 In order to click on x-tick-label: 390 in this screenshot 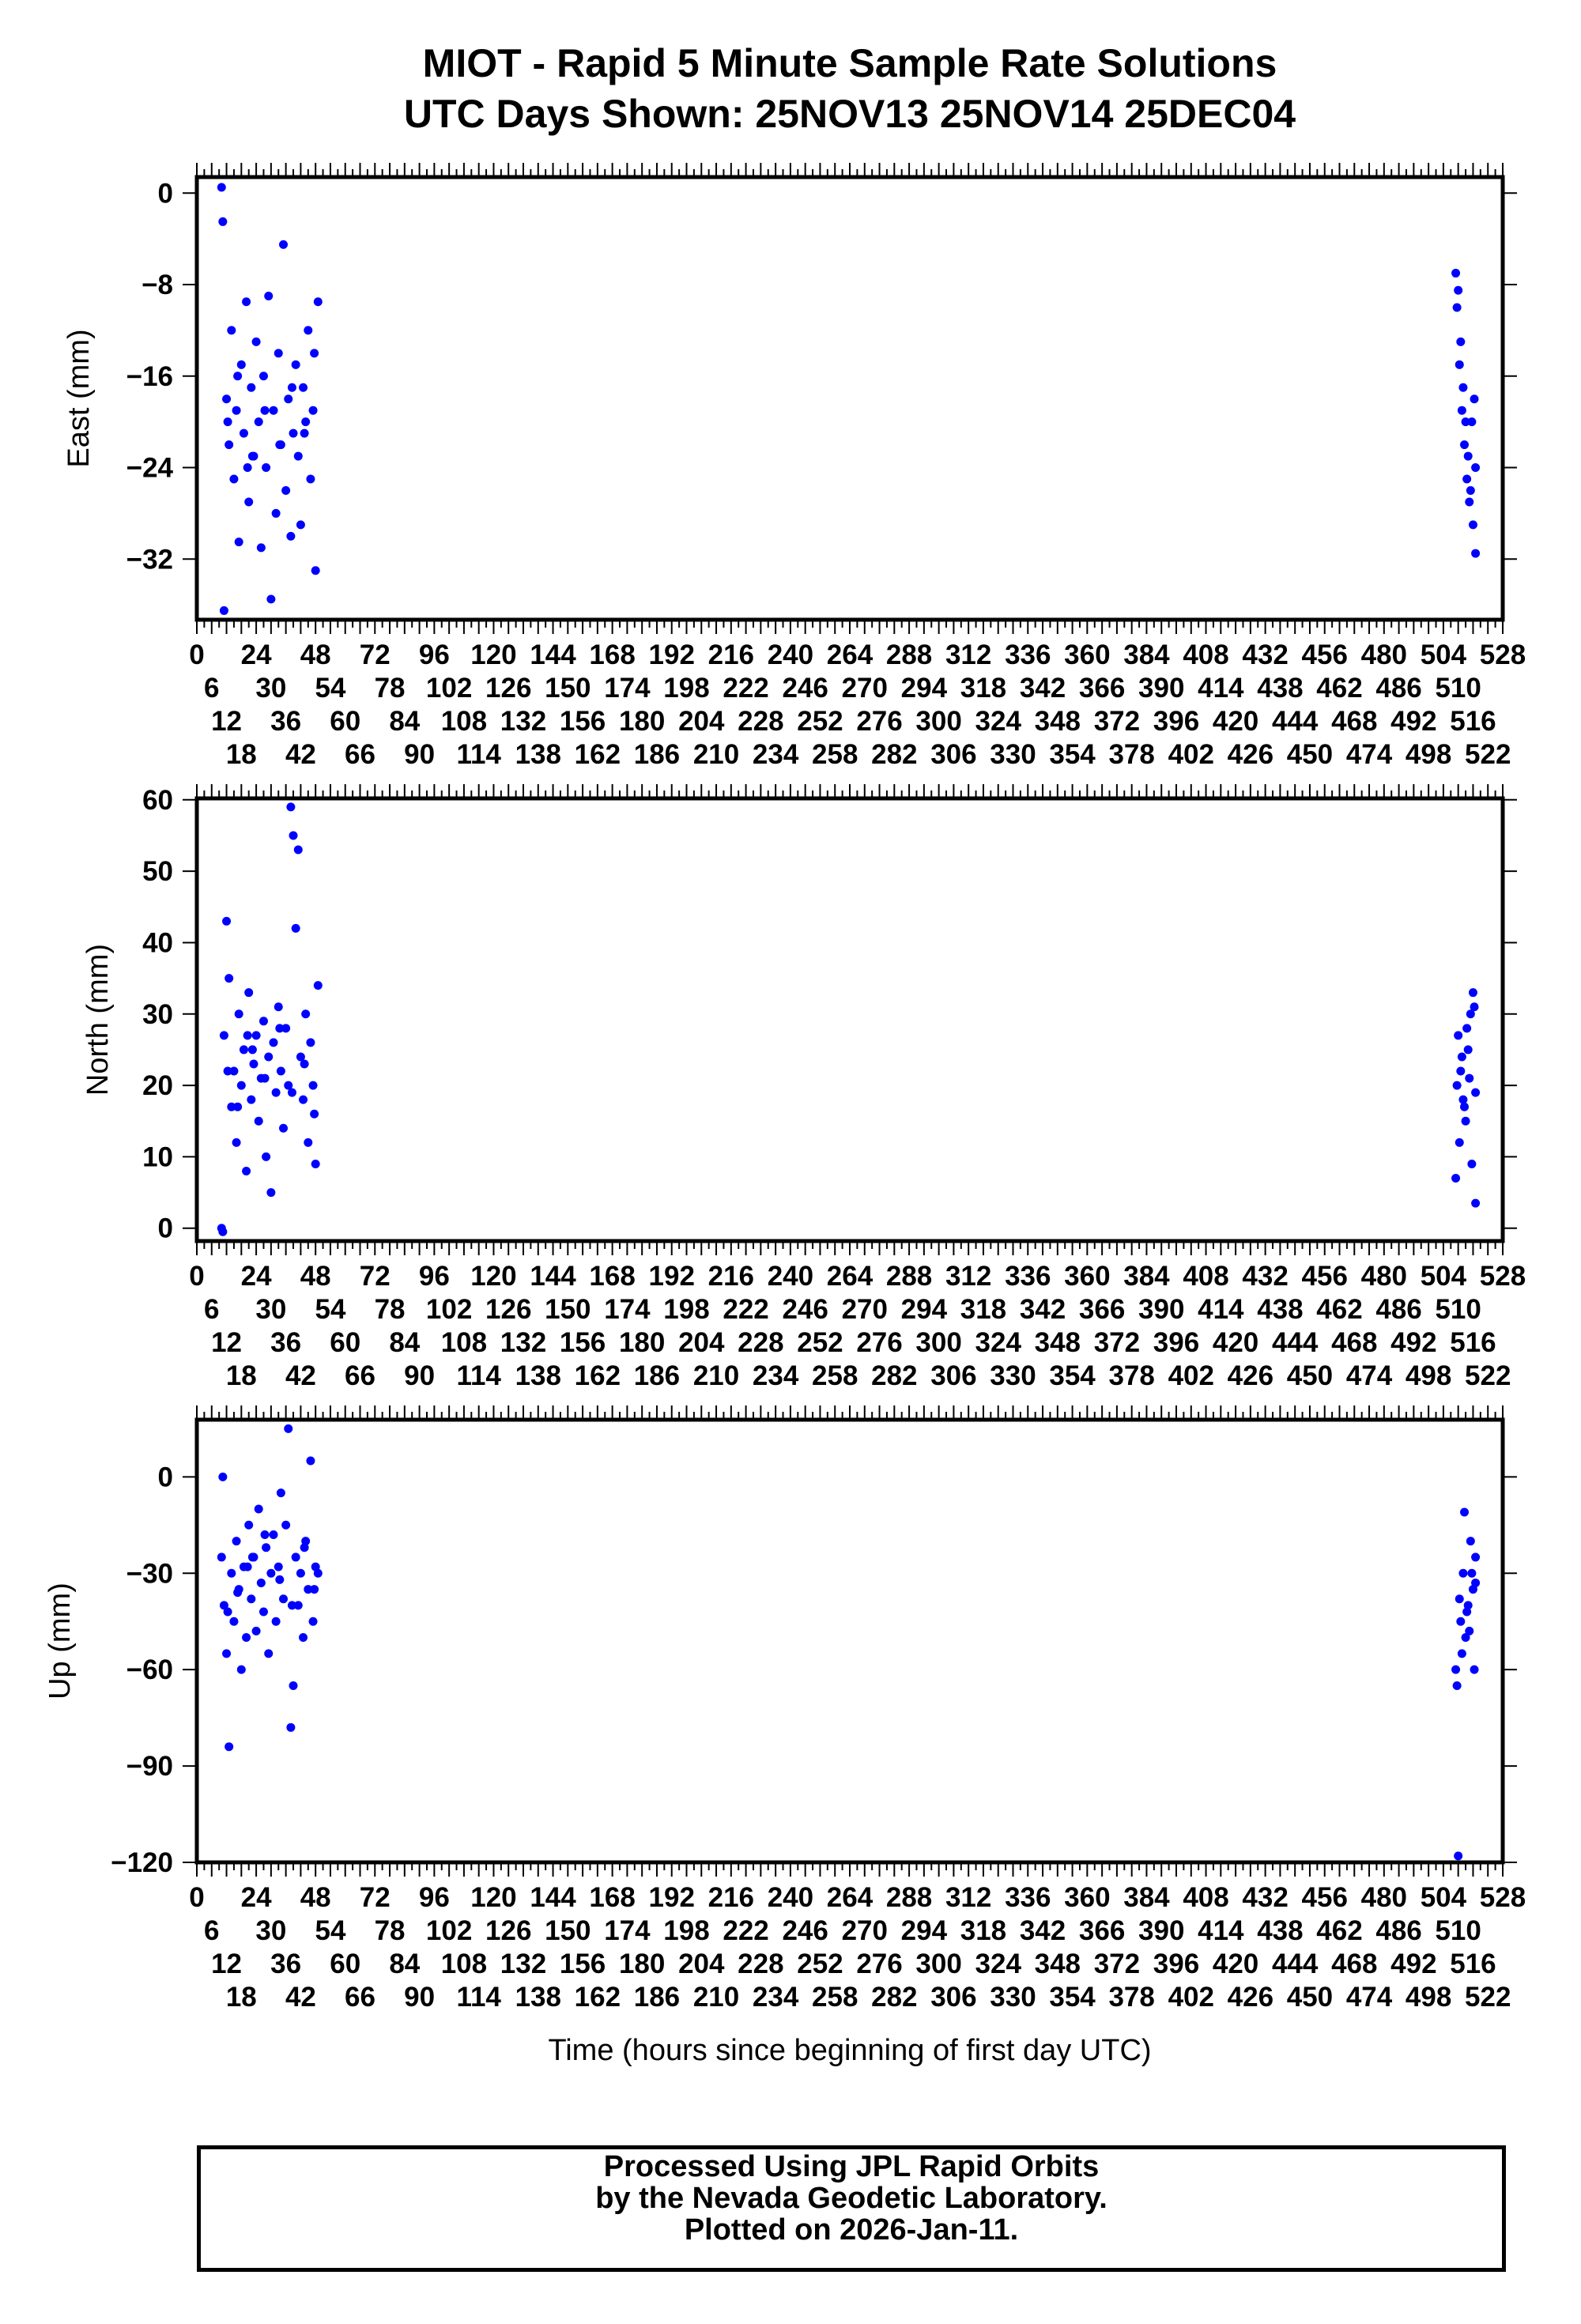, I will do `click(1161, 688)`.